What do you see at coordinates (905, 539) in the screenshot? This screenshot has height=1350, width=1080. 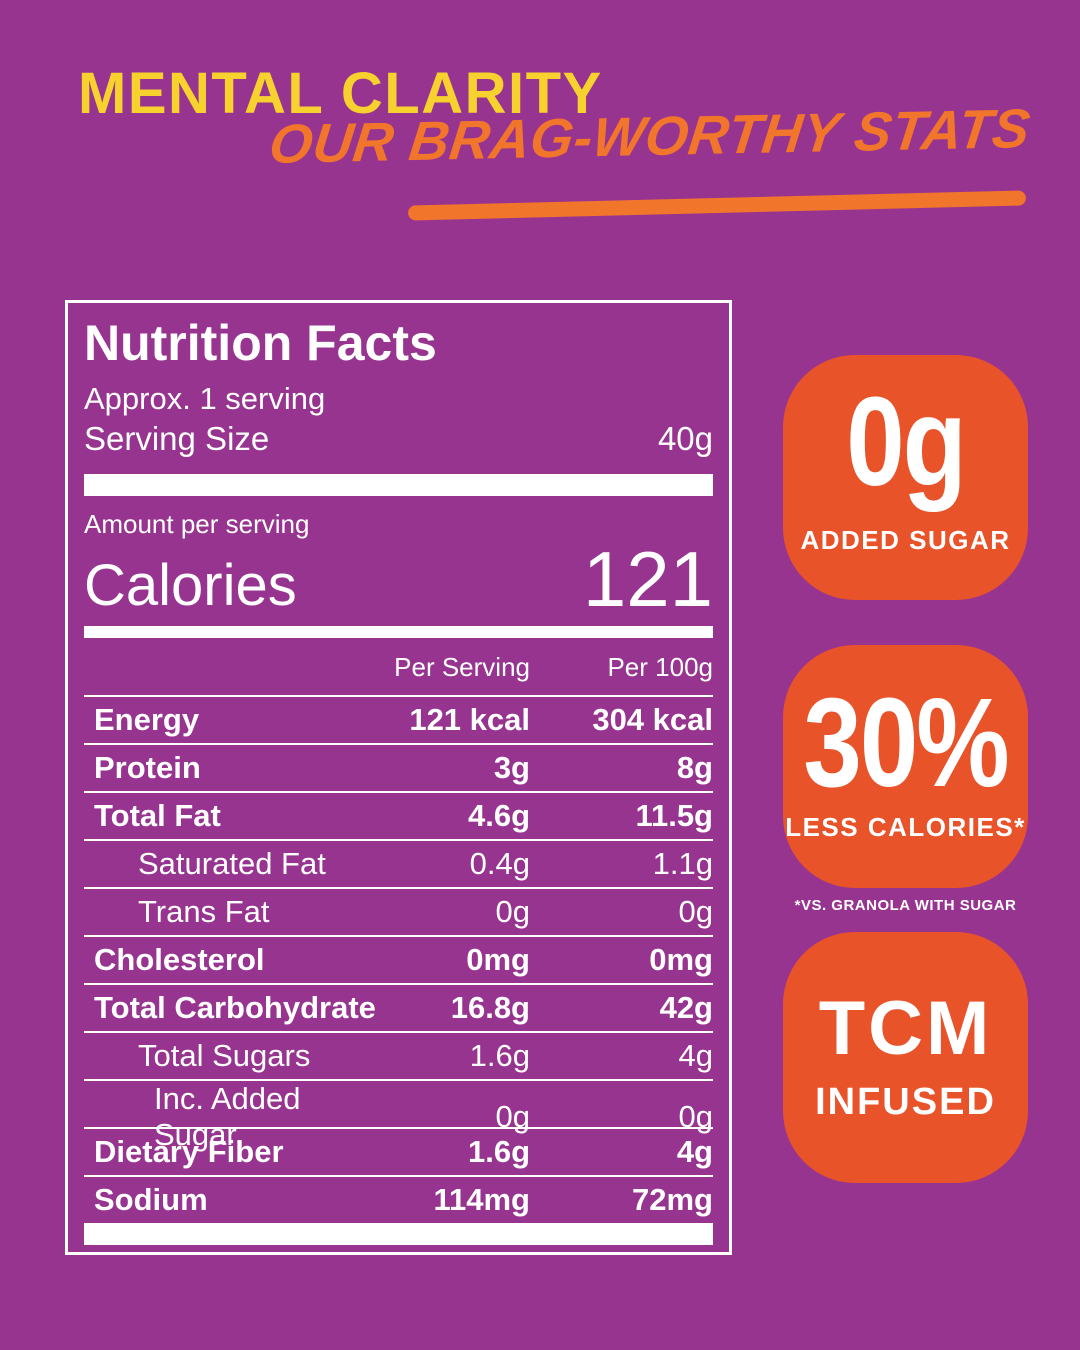 I see `added-sugar-label: ADDED SUGAR` at bounding box center [905, 539].